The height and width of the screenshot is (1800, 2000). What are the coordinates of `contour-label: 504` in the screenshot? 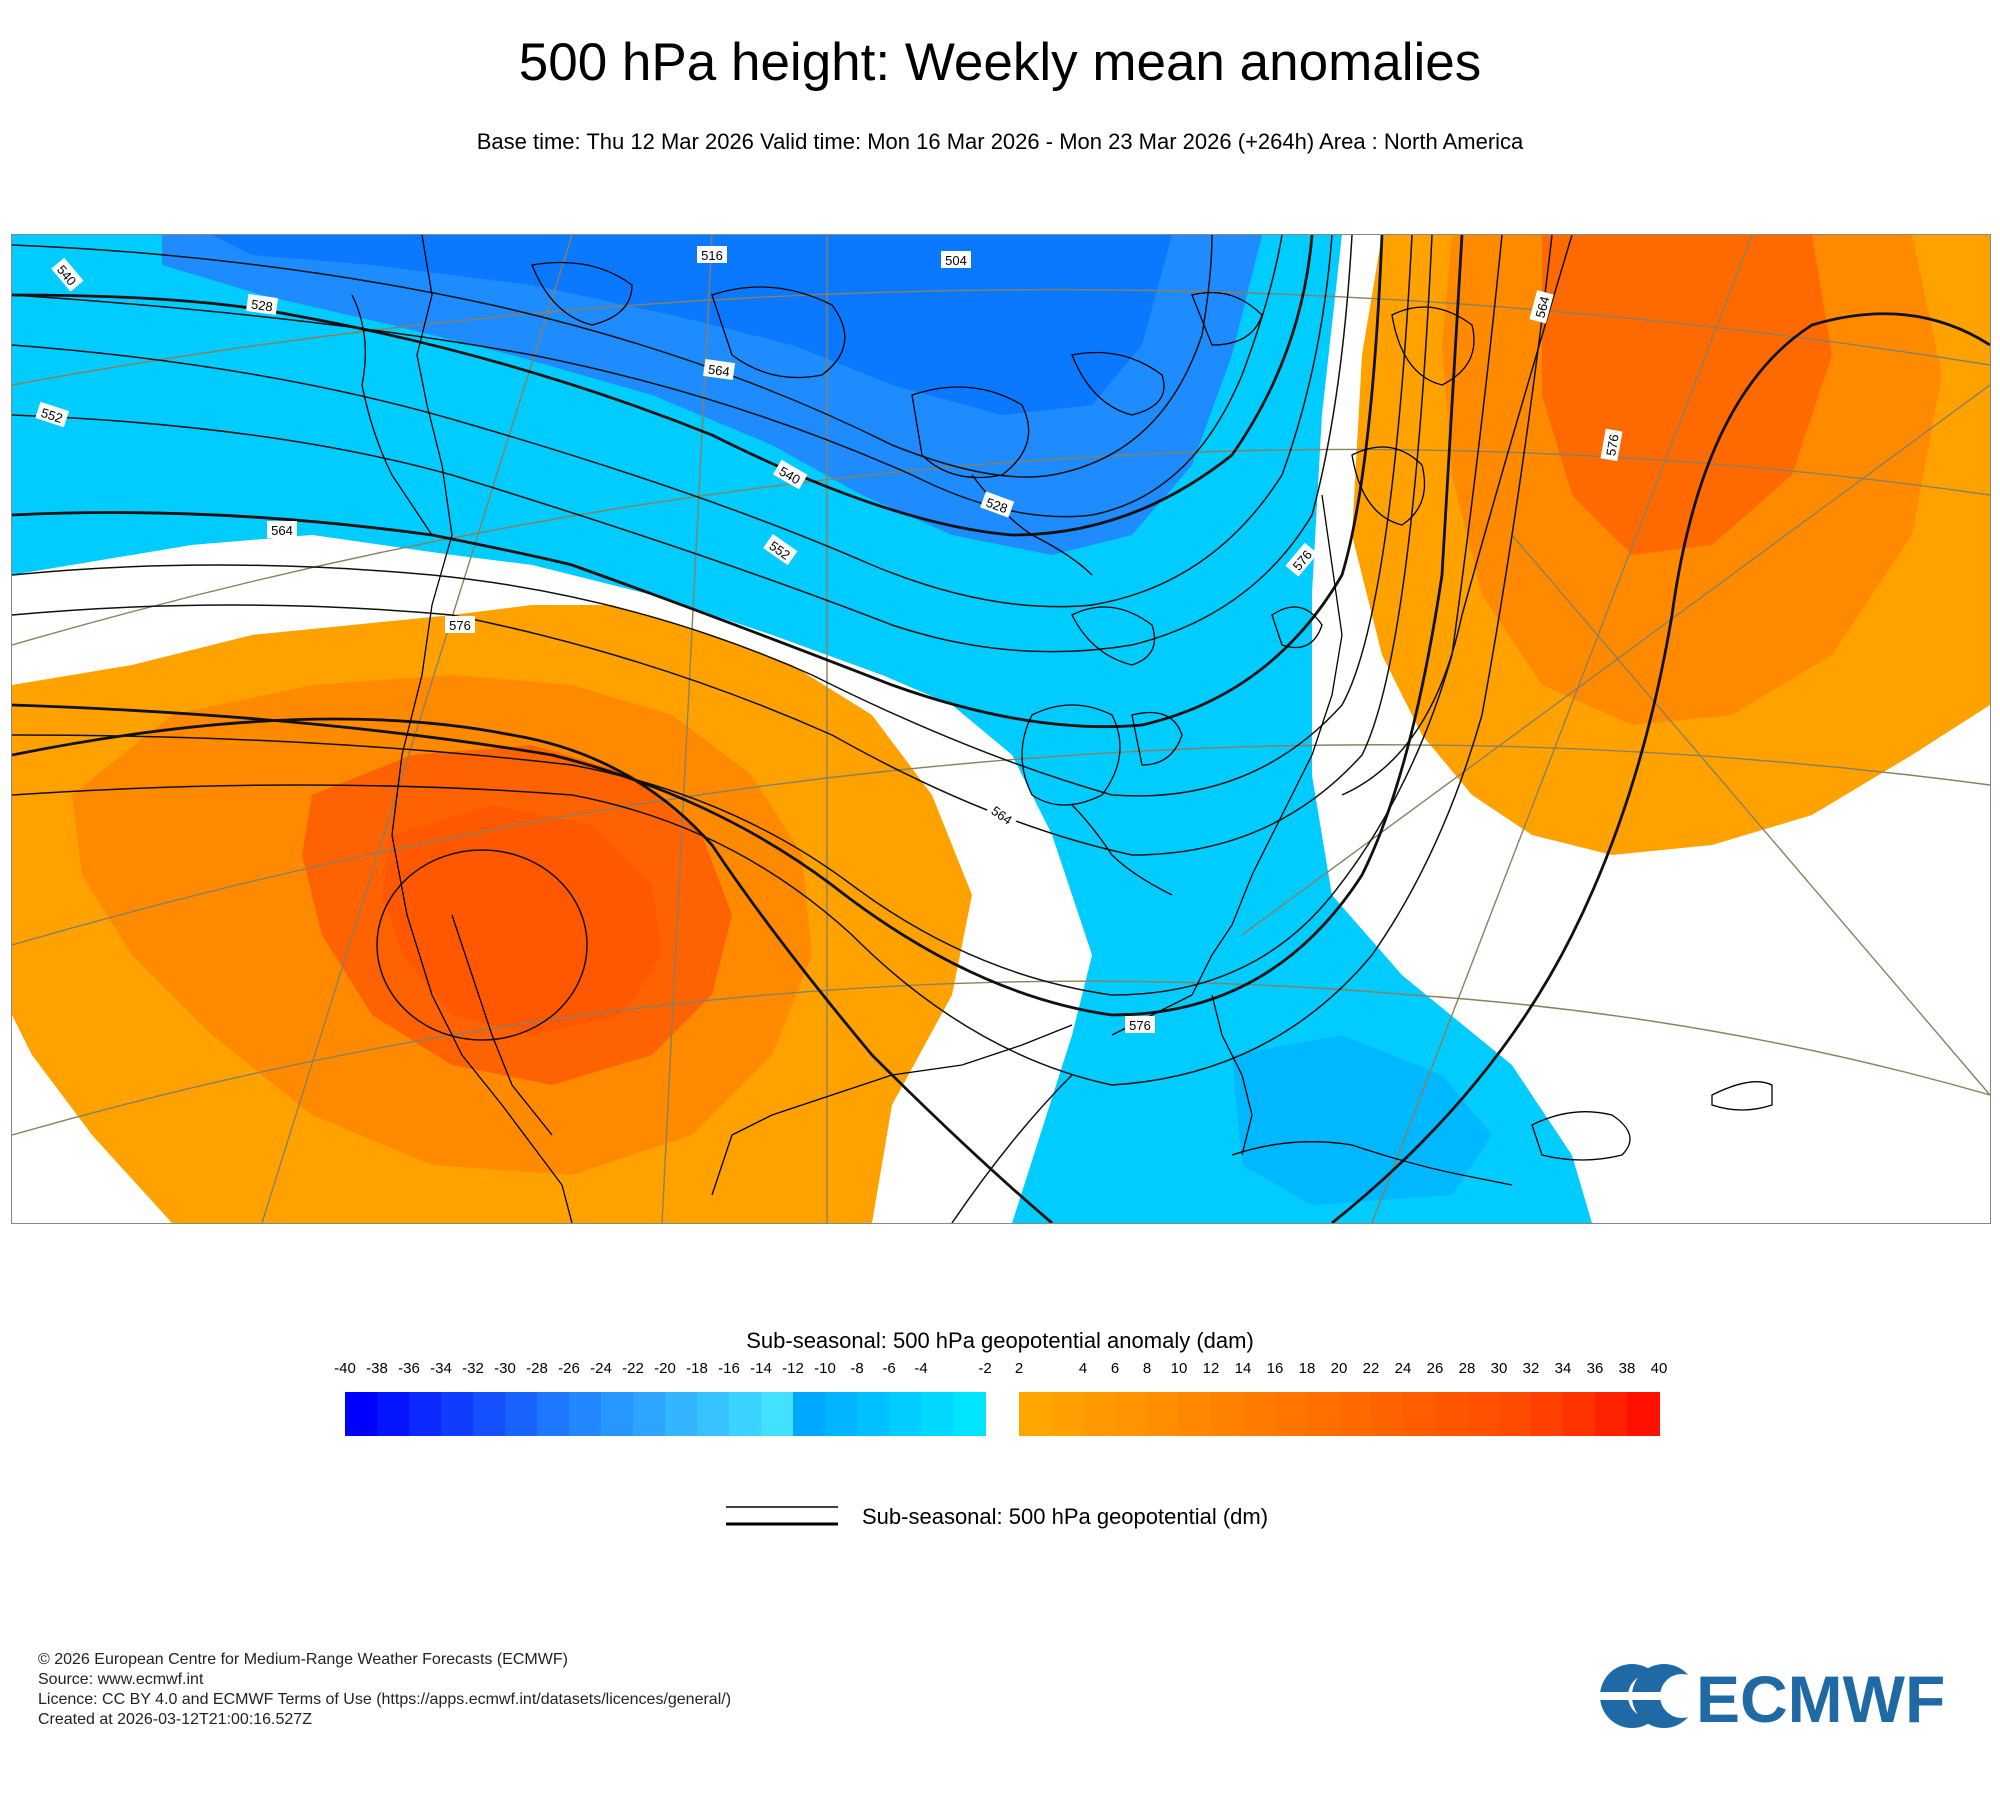 It's located at (956, 260).